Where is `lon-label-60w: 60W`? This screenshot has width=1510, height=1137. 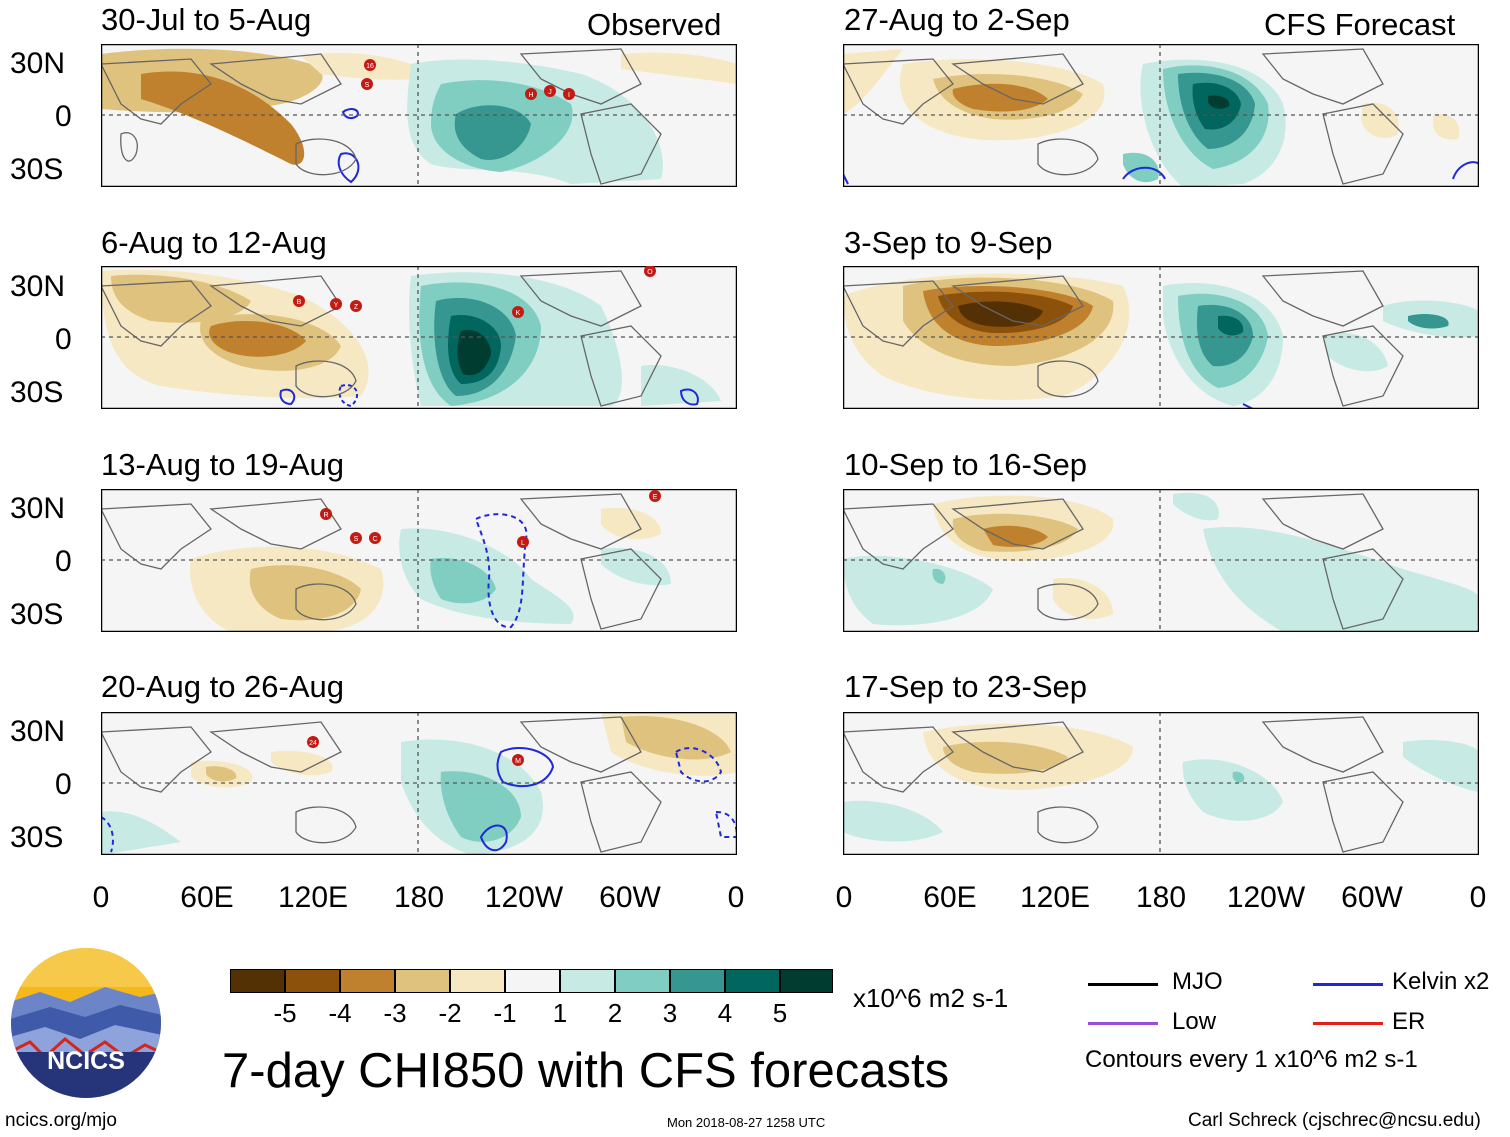
lon-label-60w: 60W is located at coordinates (630, 897).